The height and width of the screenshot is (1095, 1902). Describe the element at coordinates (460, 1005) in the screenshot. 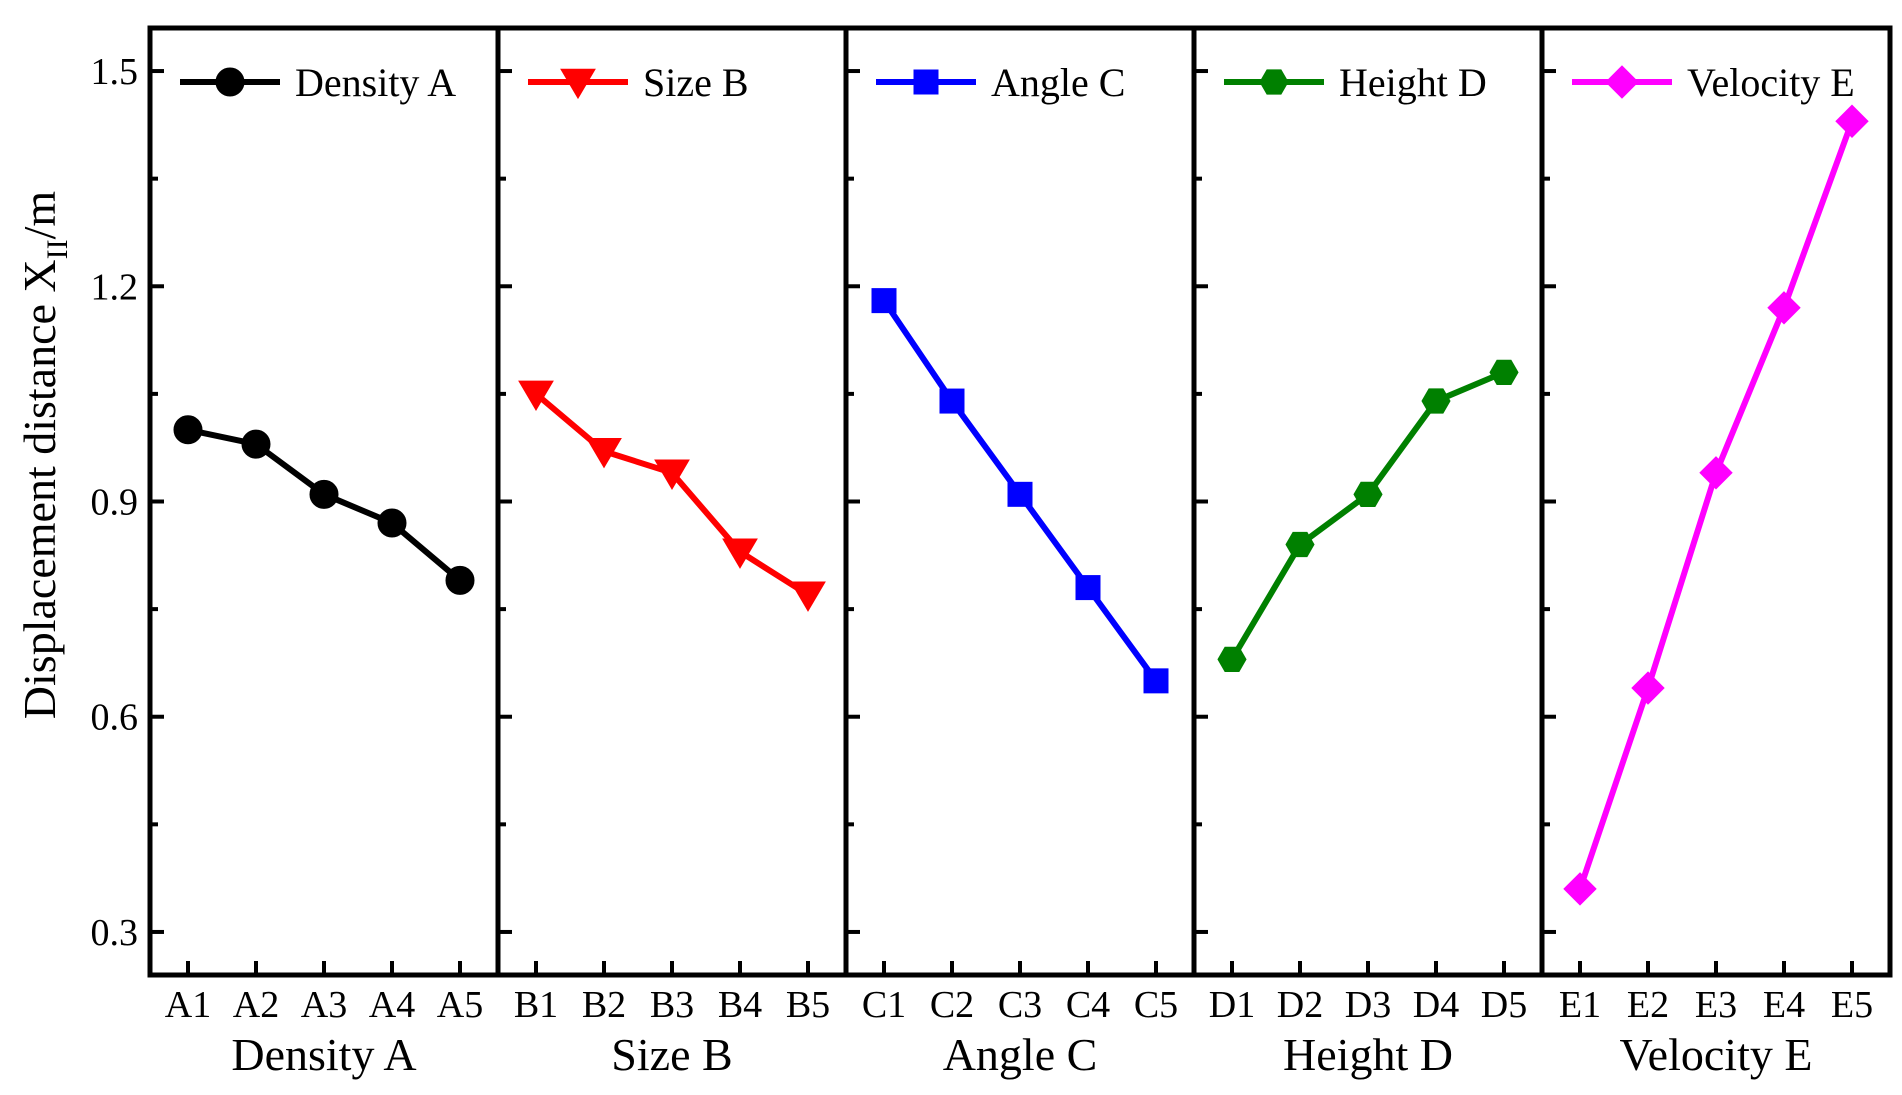

I see `x-tick-label: A5` at that location.